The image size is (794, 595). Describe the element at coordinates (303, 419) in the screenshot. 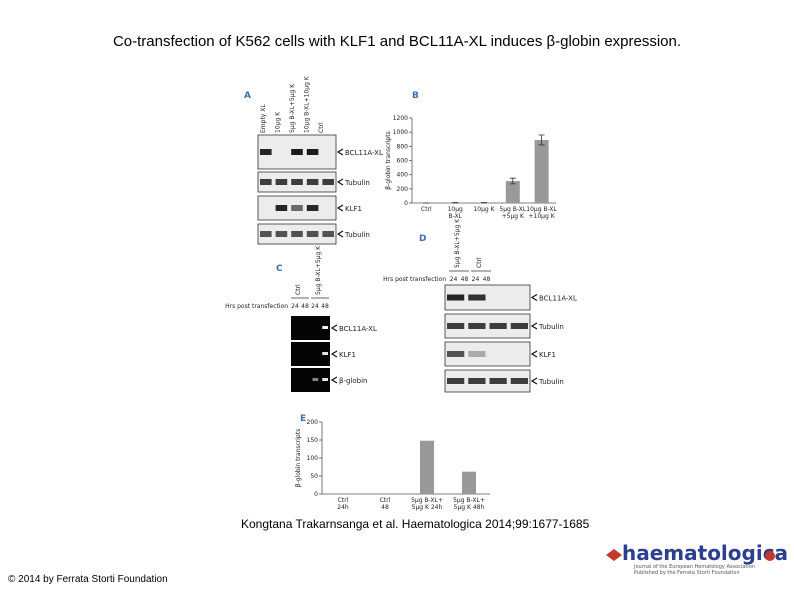

I see `panel-label: E` at that location.